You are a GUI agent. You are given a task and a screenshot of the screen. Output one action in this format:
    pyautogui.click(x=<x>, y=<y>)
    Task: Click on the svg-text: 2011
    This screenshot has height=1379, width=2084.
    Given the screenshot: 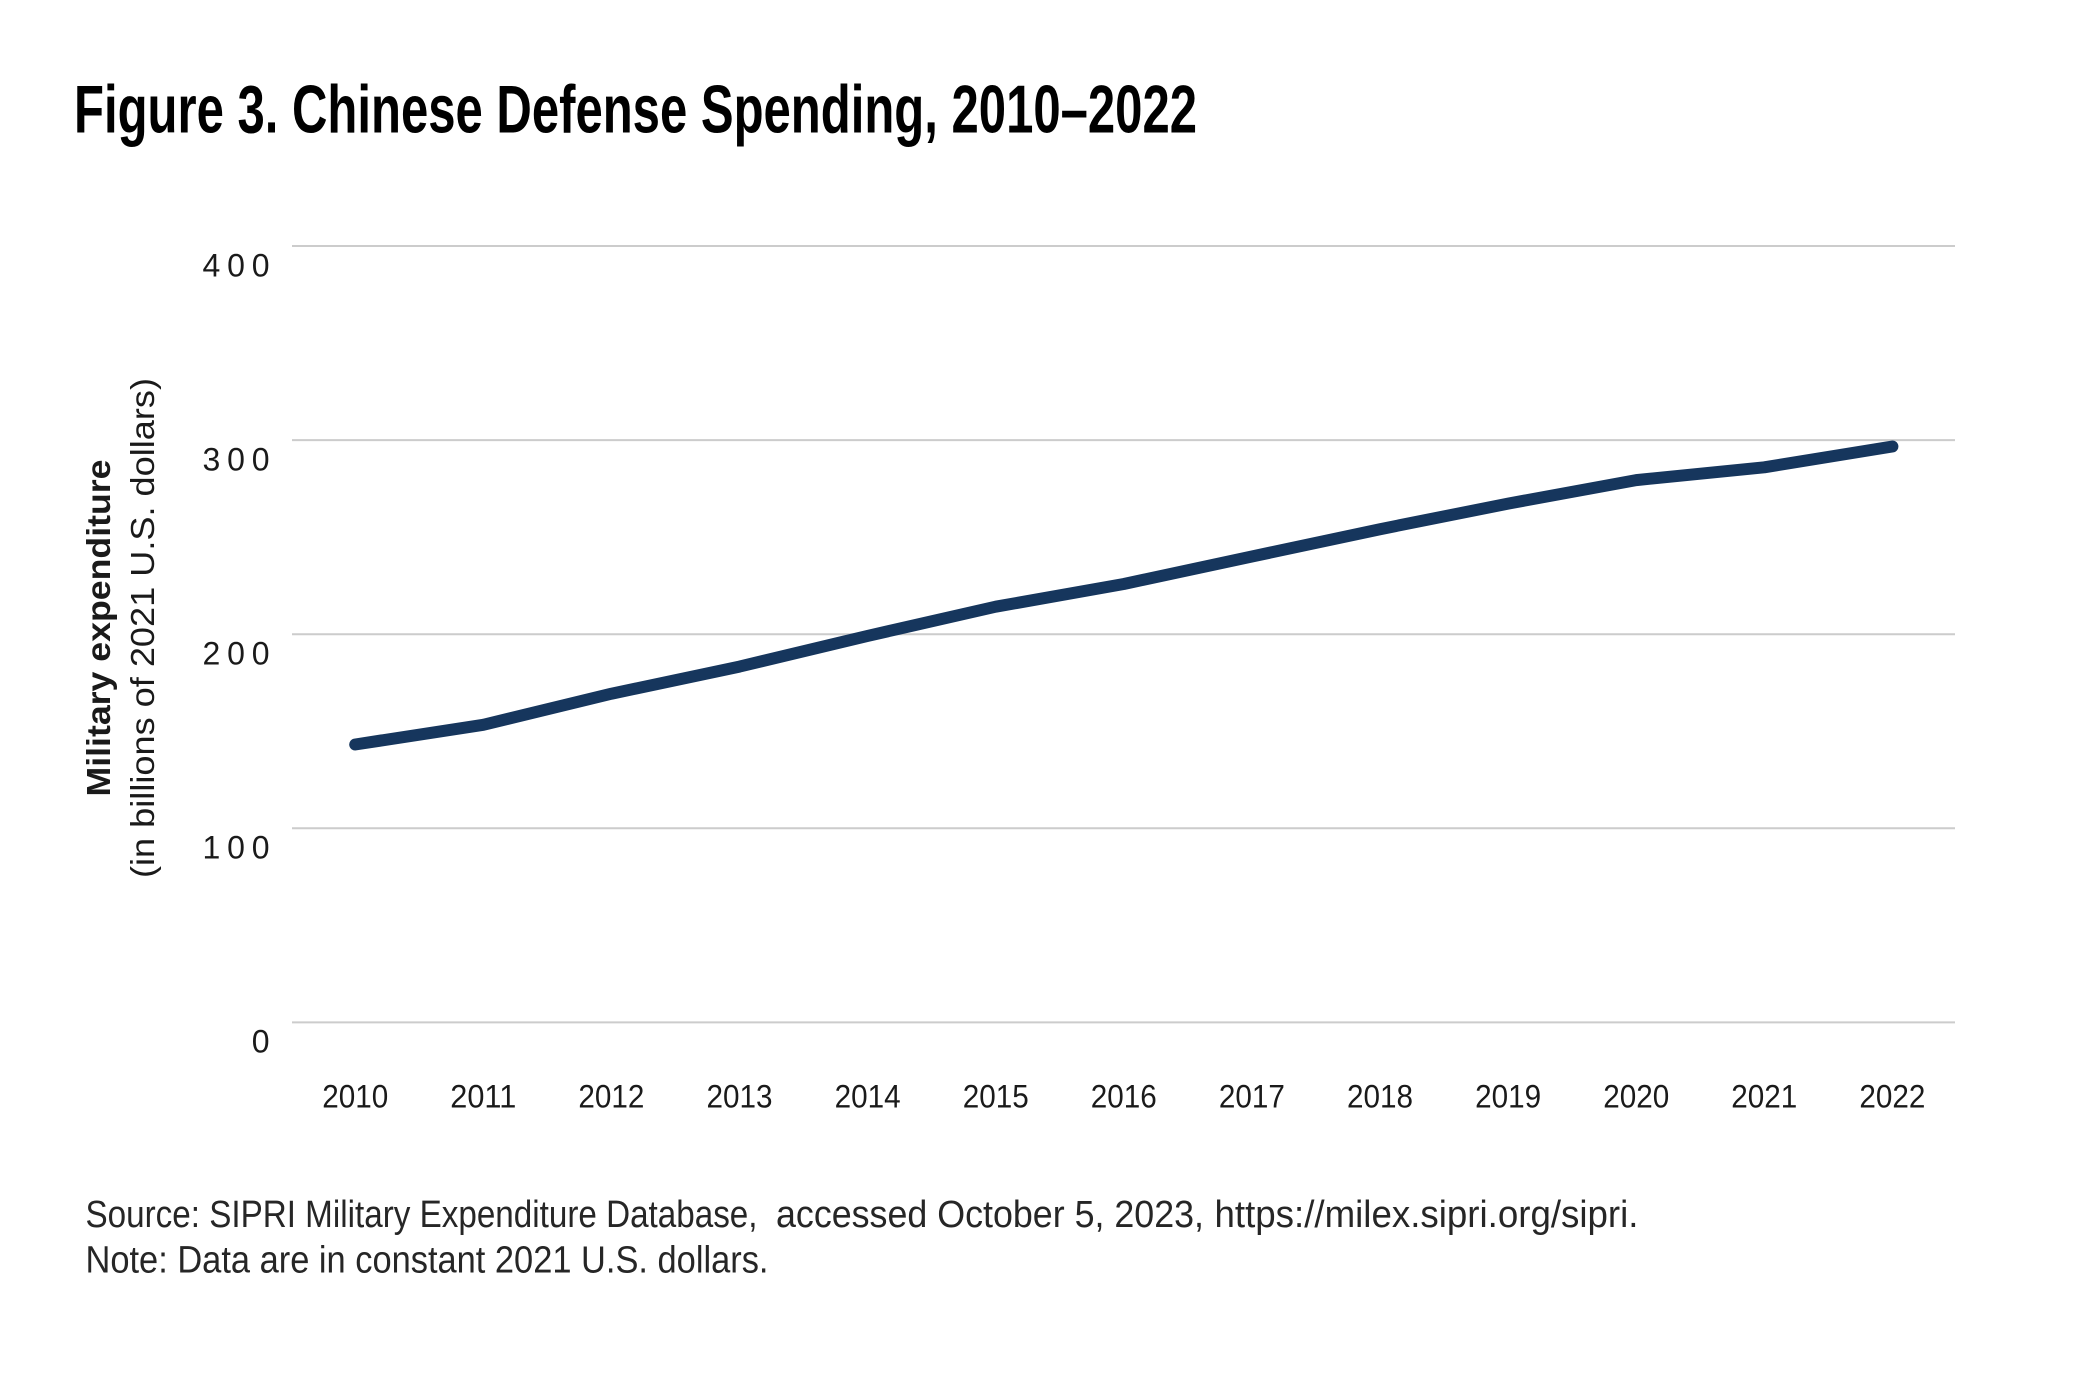 What is the action you would take?
    pyautogui.click(x=483, y=1097)
    